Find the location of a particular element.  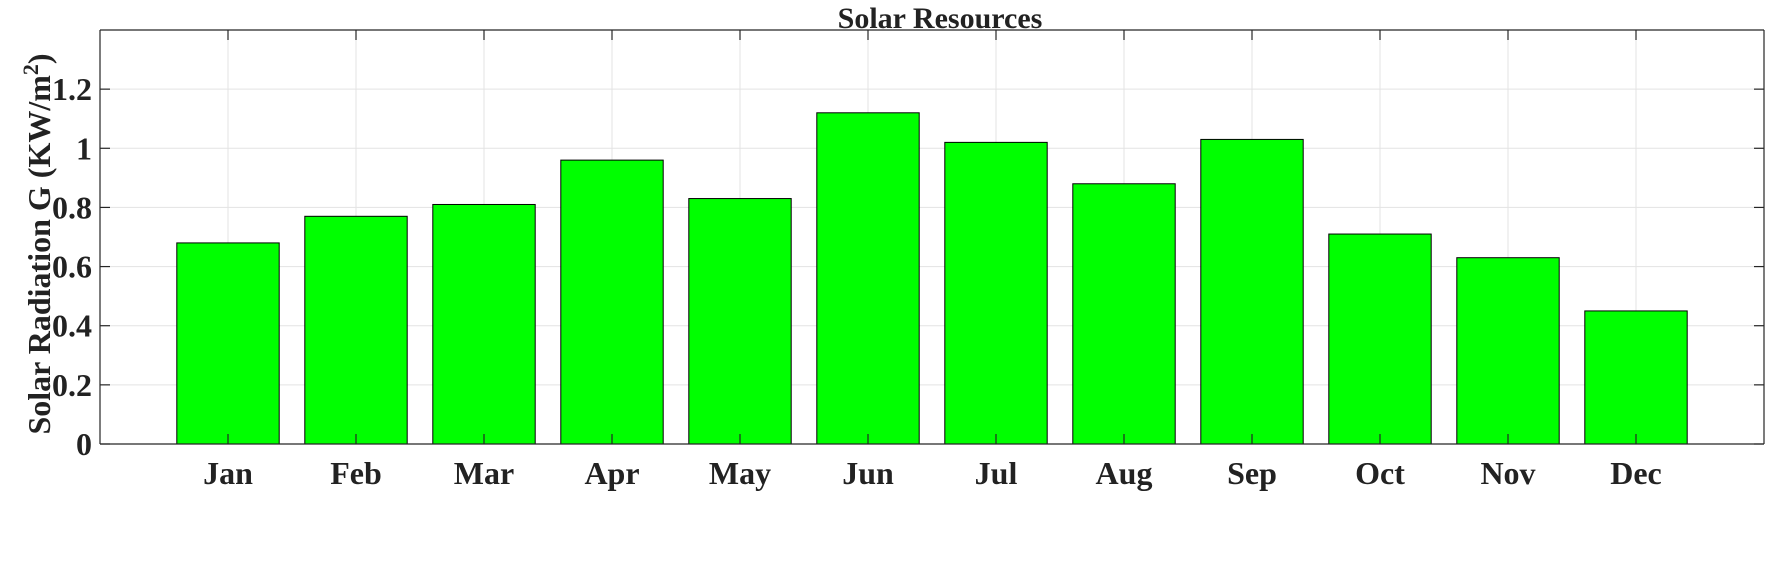

bar-may is located at coordinates (740, 321).